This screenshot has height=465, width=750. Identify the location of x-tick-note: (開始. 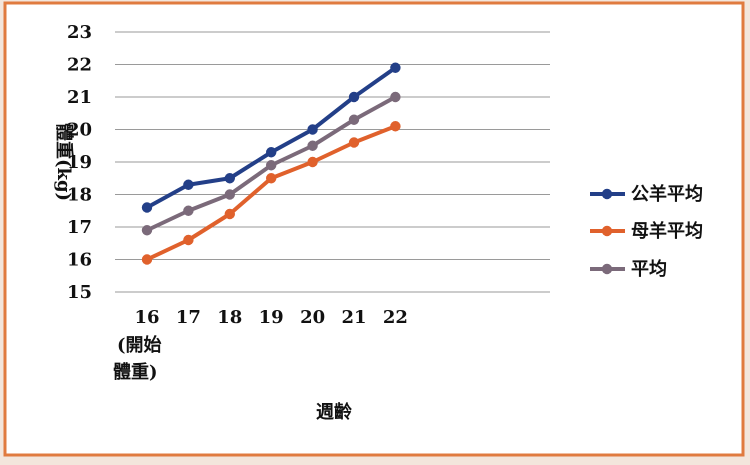
(139, 345).